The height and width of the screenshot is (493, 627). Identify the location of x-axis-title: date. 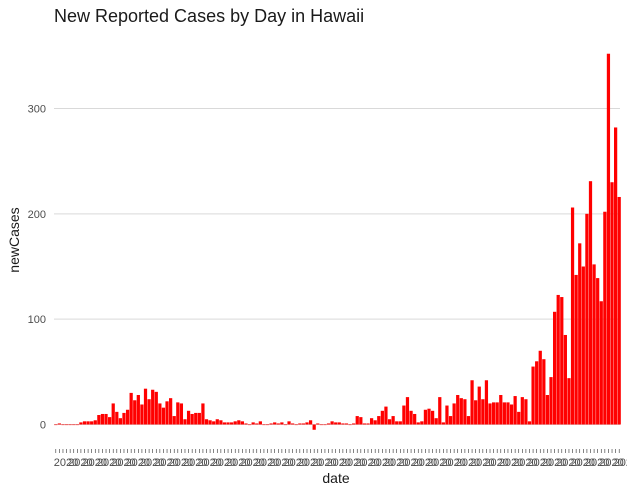
(335, 478).